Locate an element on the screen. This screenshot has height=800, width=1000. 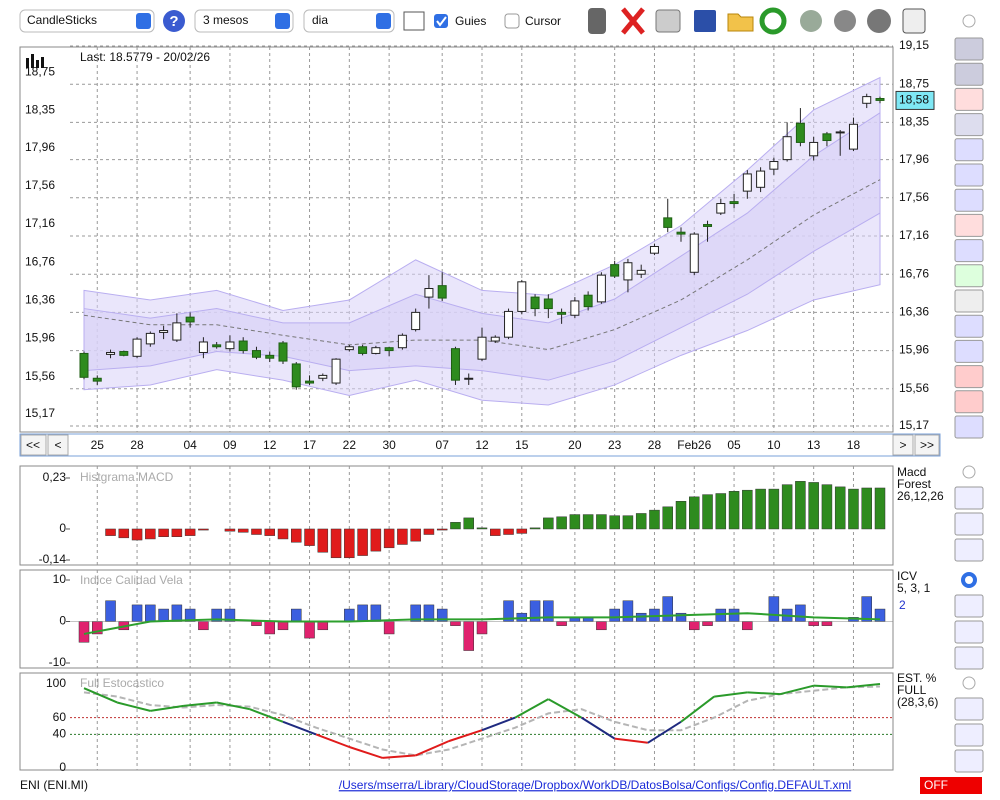
save-button is located at coordinates (705, 21).